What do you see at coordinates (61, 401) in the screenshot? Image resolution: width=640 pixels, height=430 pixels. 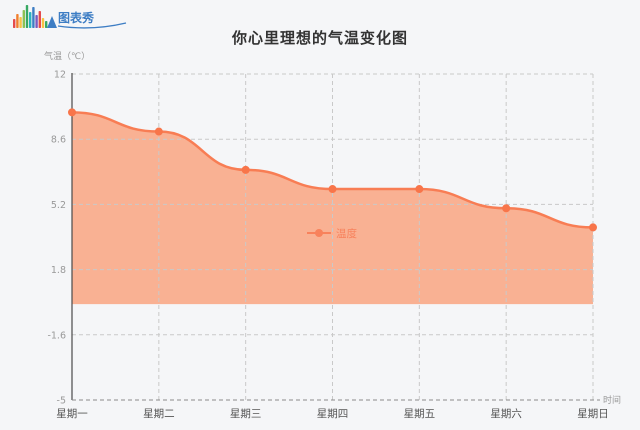 I see `y-tick-label: -5` at bounding box center [61, 401].